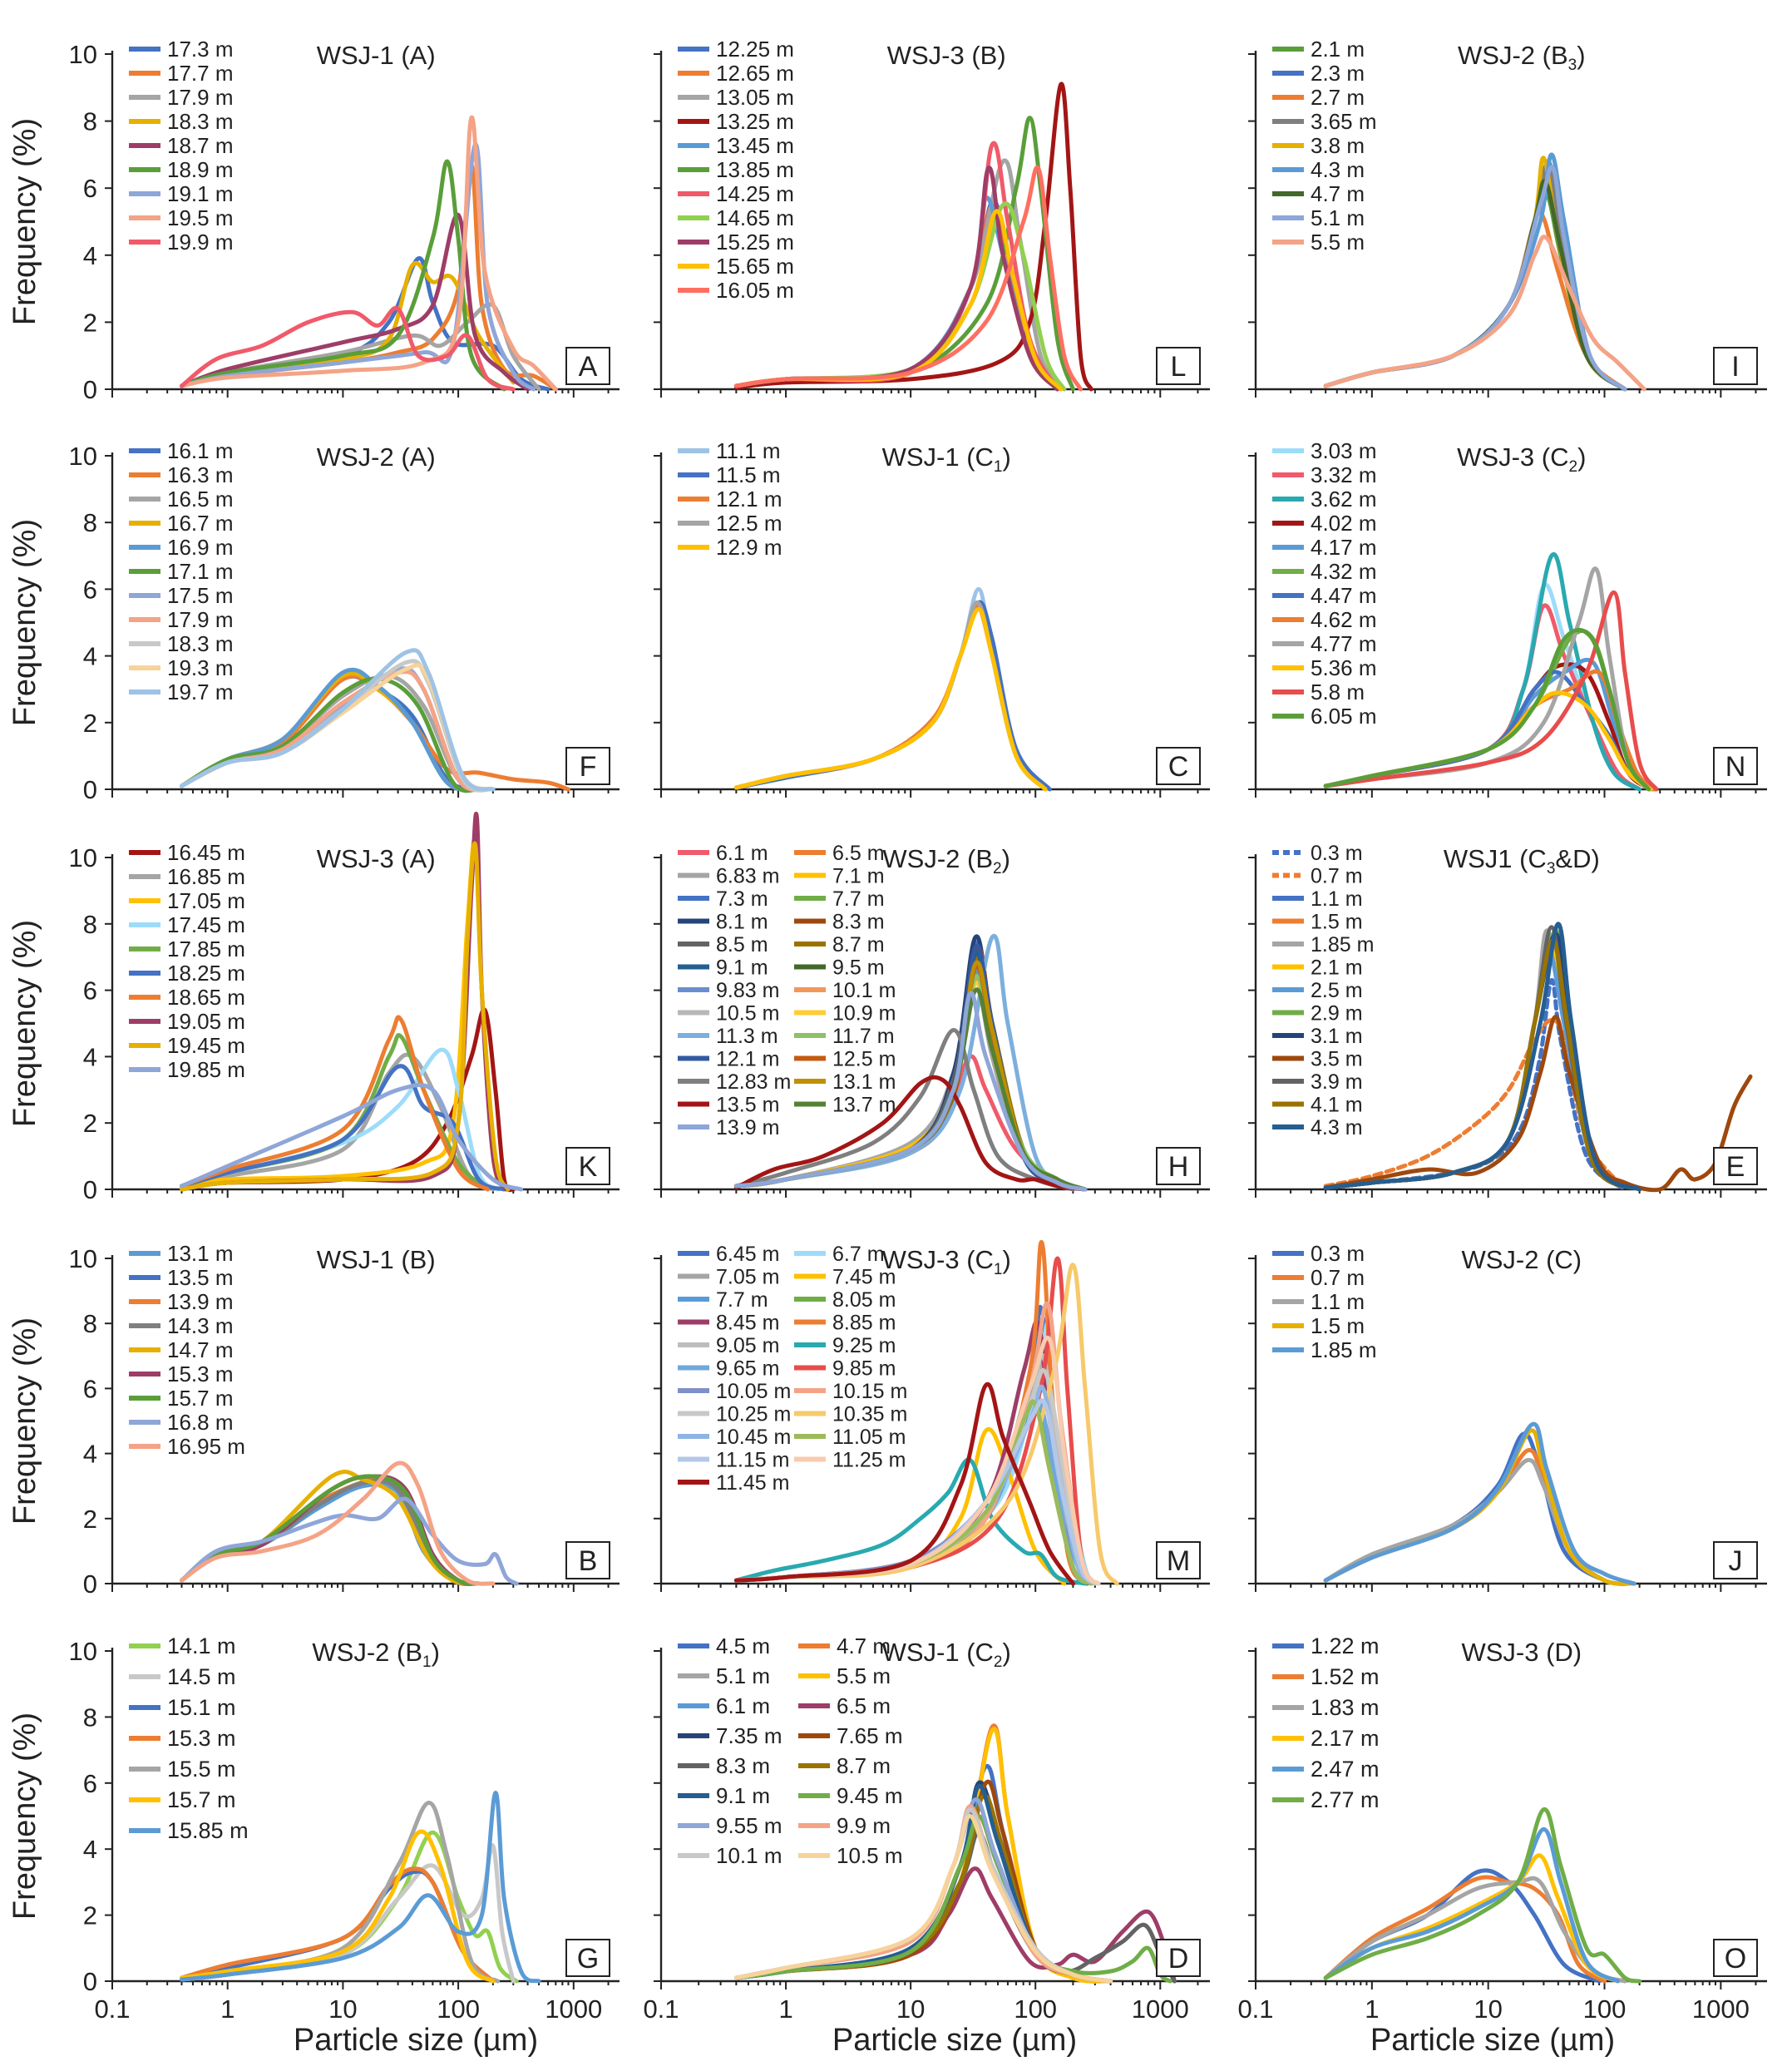  Describe the element at coordinates (201, 1739) in the screenshot. I see `legend-label: 15.3 m` at that location.